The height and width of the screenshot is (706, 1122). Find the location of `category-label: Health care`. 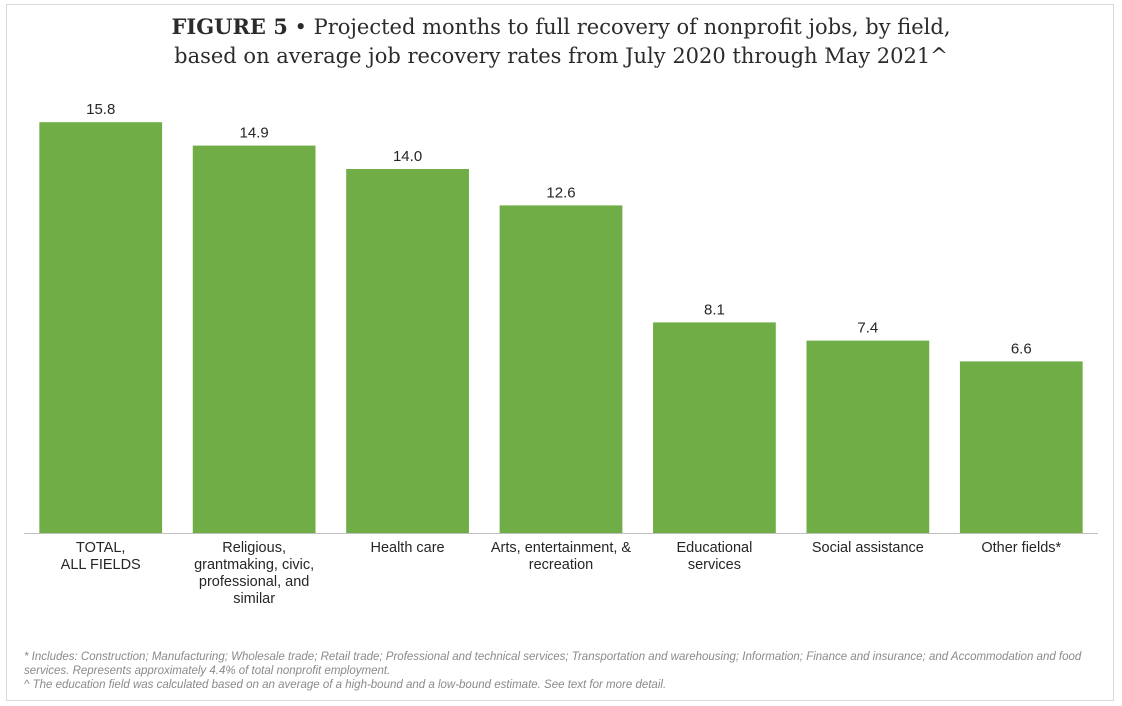

category-label: Health care is located at coordinates (407, 548).